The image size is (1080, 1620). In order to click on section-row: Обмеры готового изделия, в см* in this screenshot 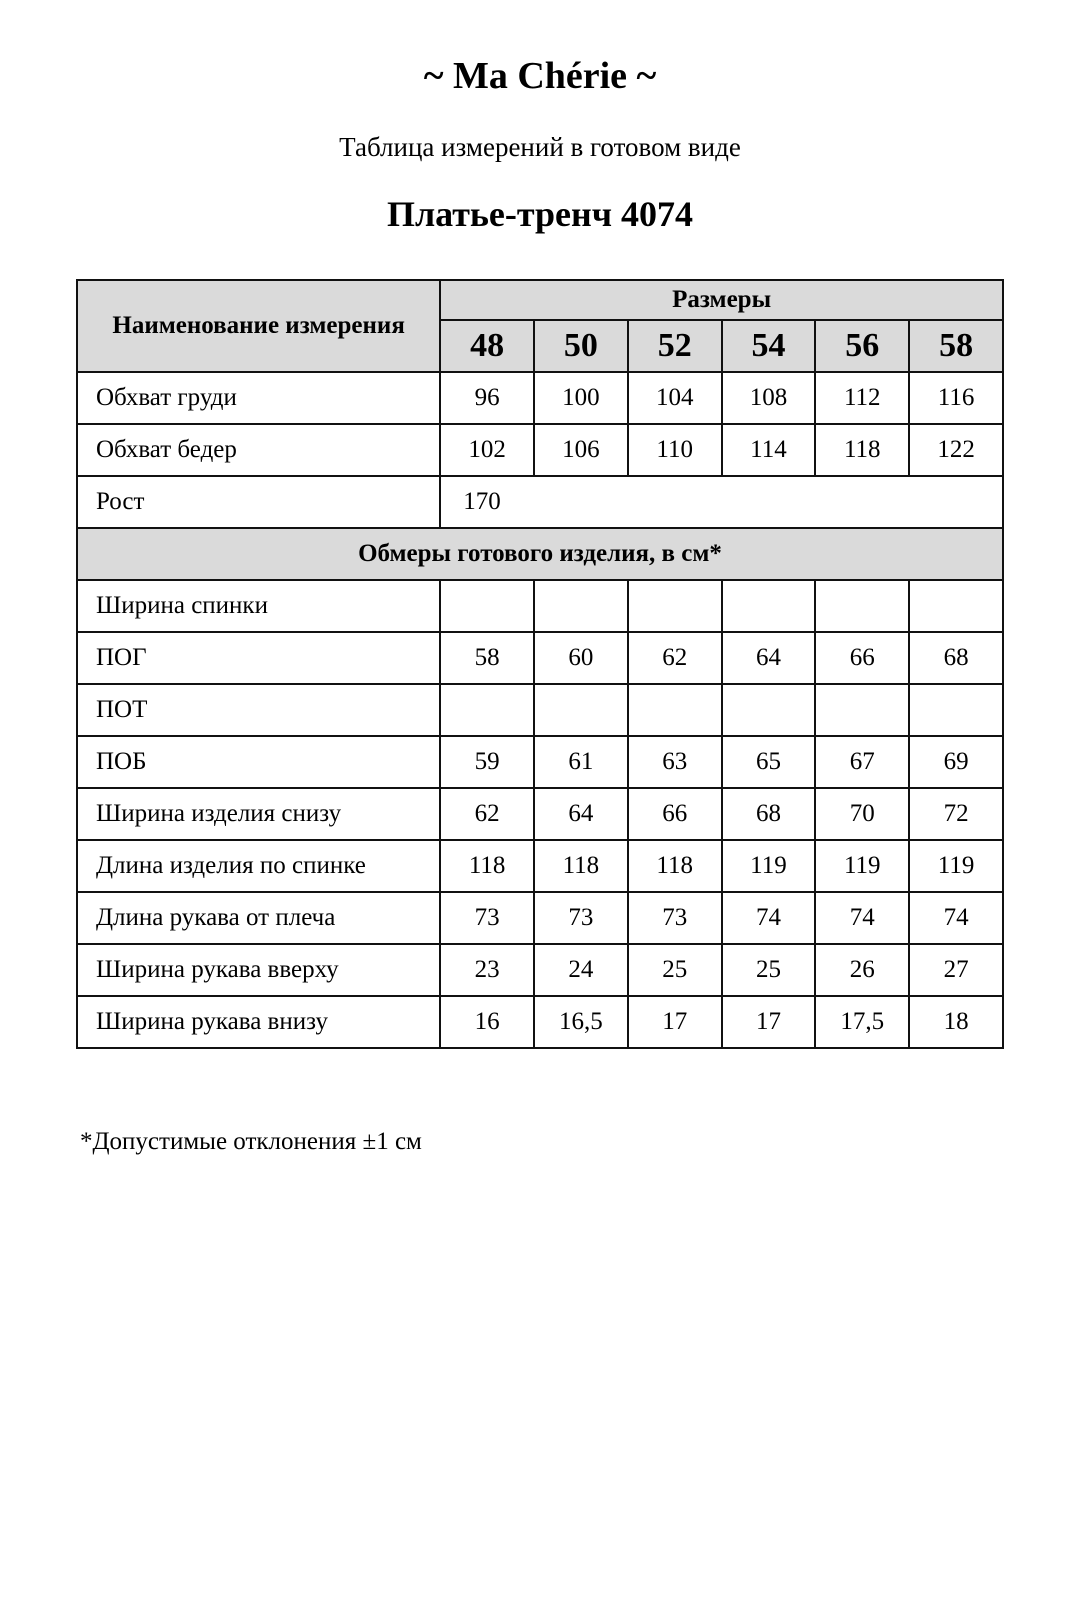, I will do `click(540, 554)`.